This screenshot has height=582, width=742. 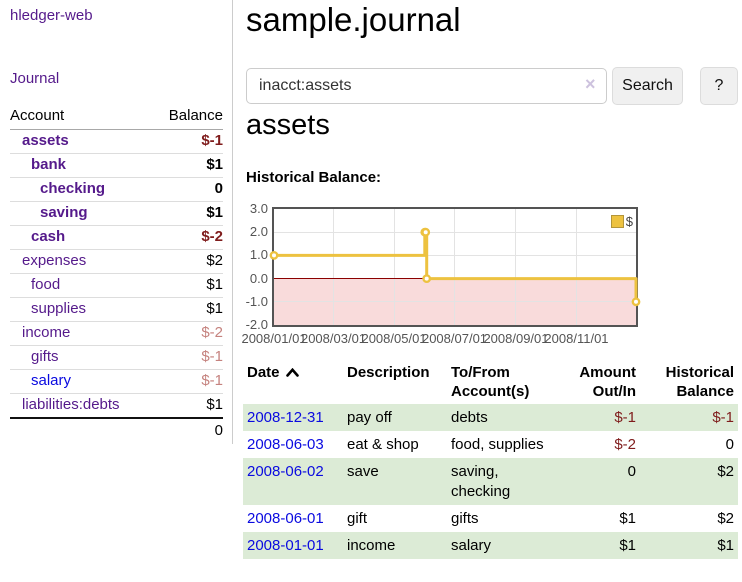 I want to click on register-header-date: Date, so click(x=293, y=382).